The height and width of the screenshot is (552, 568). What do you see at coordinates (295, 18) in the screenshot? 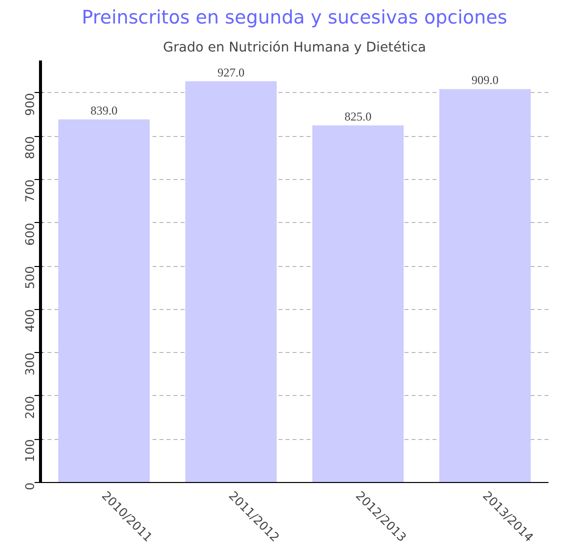
I see `chart-title: Preinscritos en segunda y sucesivas opciones` at bounding box center [295, 18].